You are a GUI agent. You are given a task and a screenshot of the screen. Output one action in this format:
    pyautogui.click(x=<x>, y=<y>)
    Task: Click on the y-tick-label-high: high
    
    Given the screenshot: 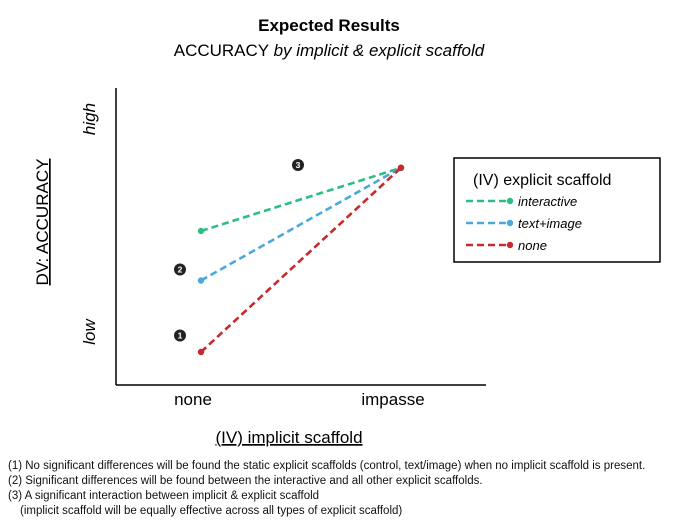 What is the action you would take?
    pyautogui.click(x=89, y=119)
    